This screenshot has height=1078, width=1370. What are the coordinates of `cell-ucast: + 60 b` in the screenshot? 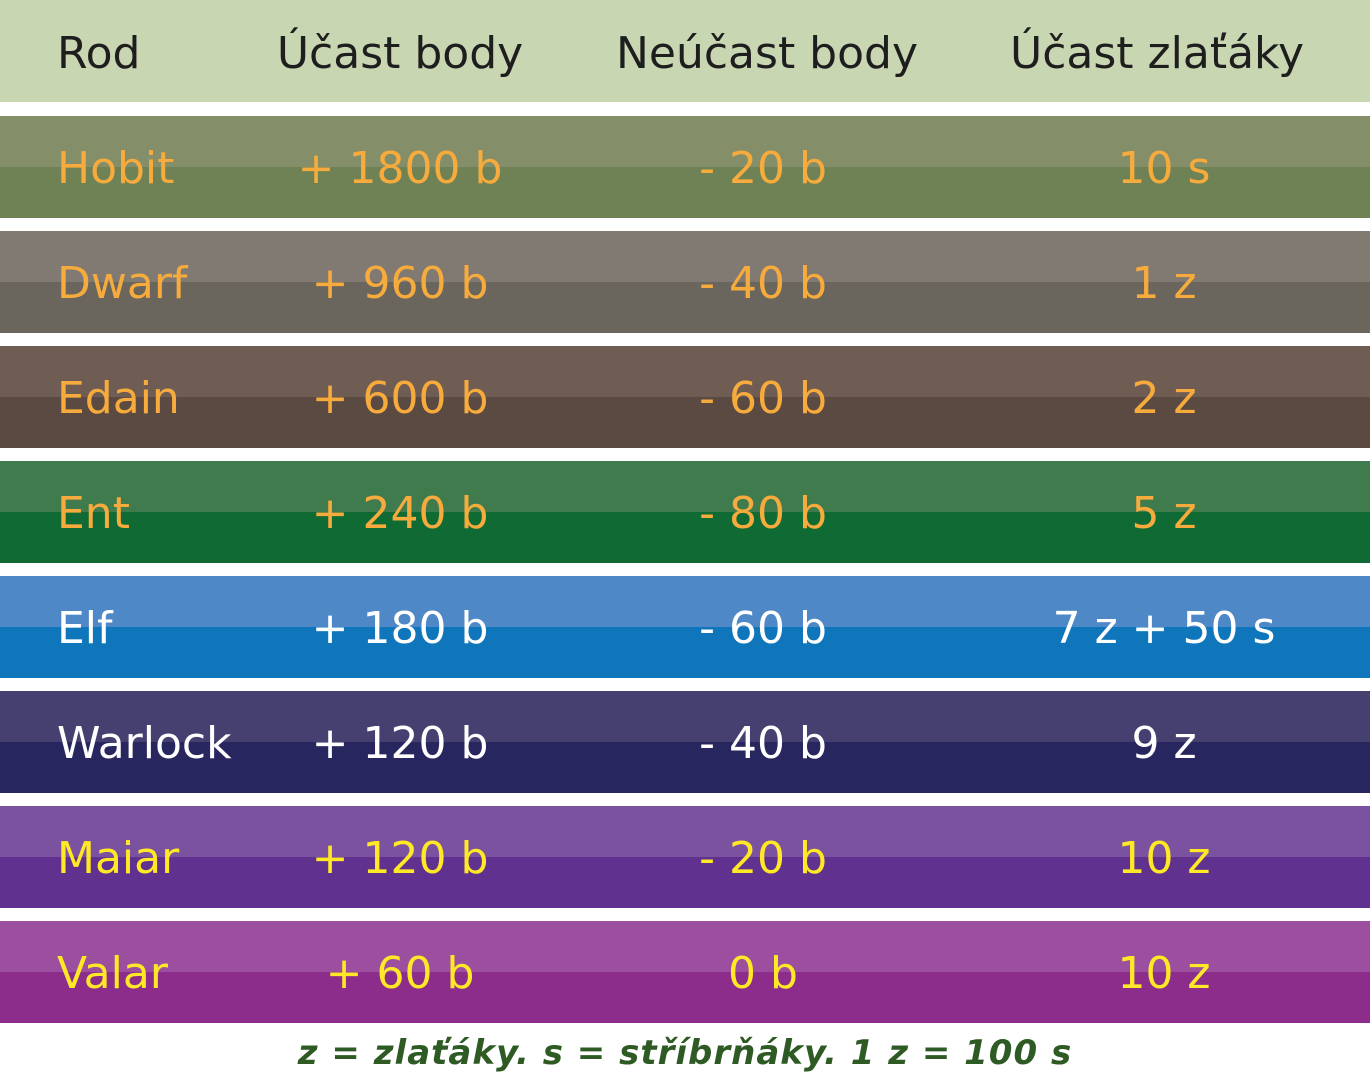 It's located at (400, 973).